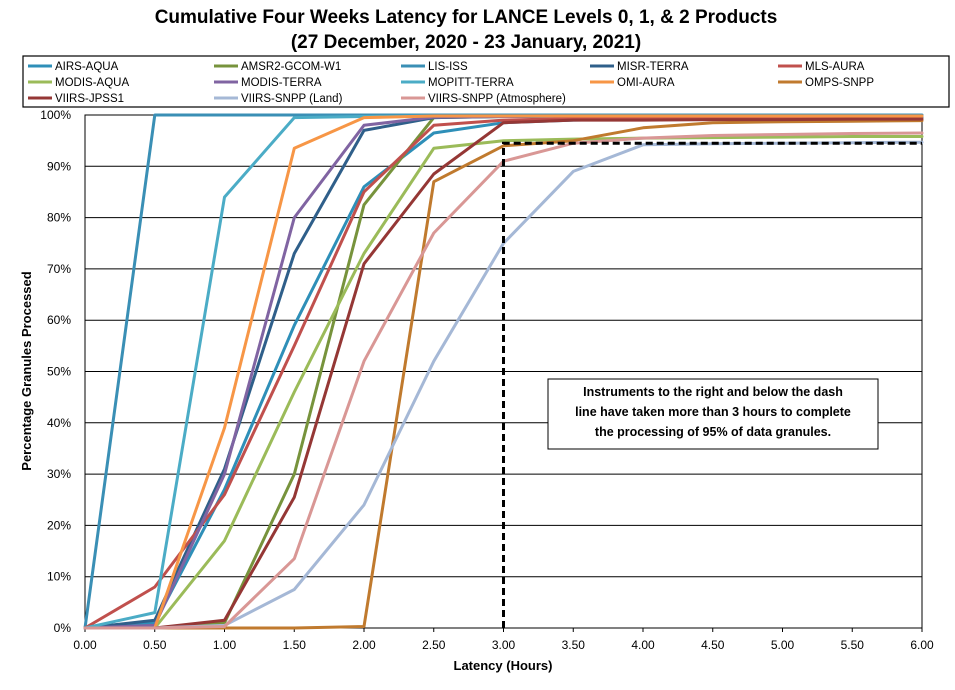  What do you see at coordinates (59, 269) in the screenshot?
I see `y-tick-label: 70%` at bounding box center [59, 269].